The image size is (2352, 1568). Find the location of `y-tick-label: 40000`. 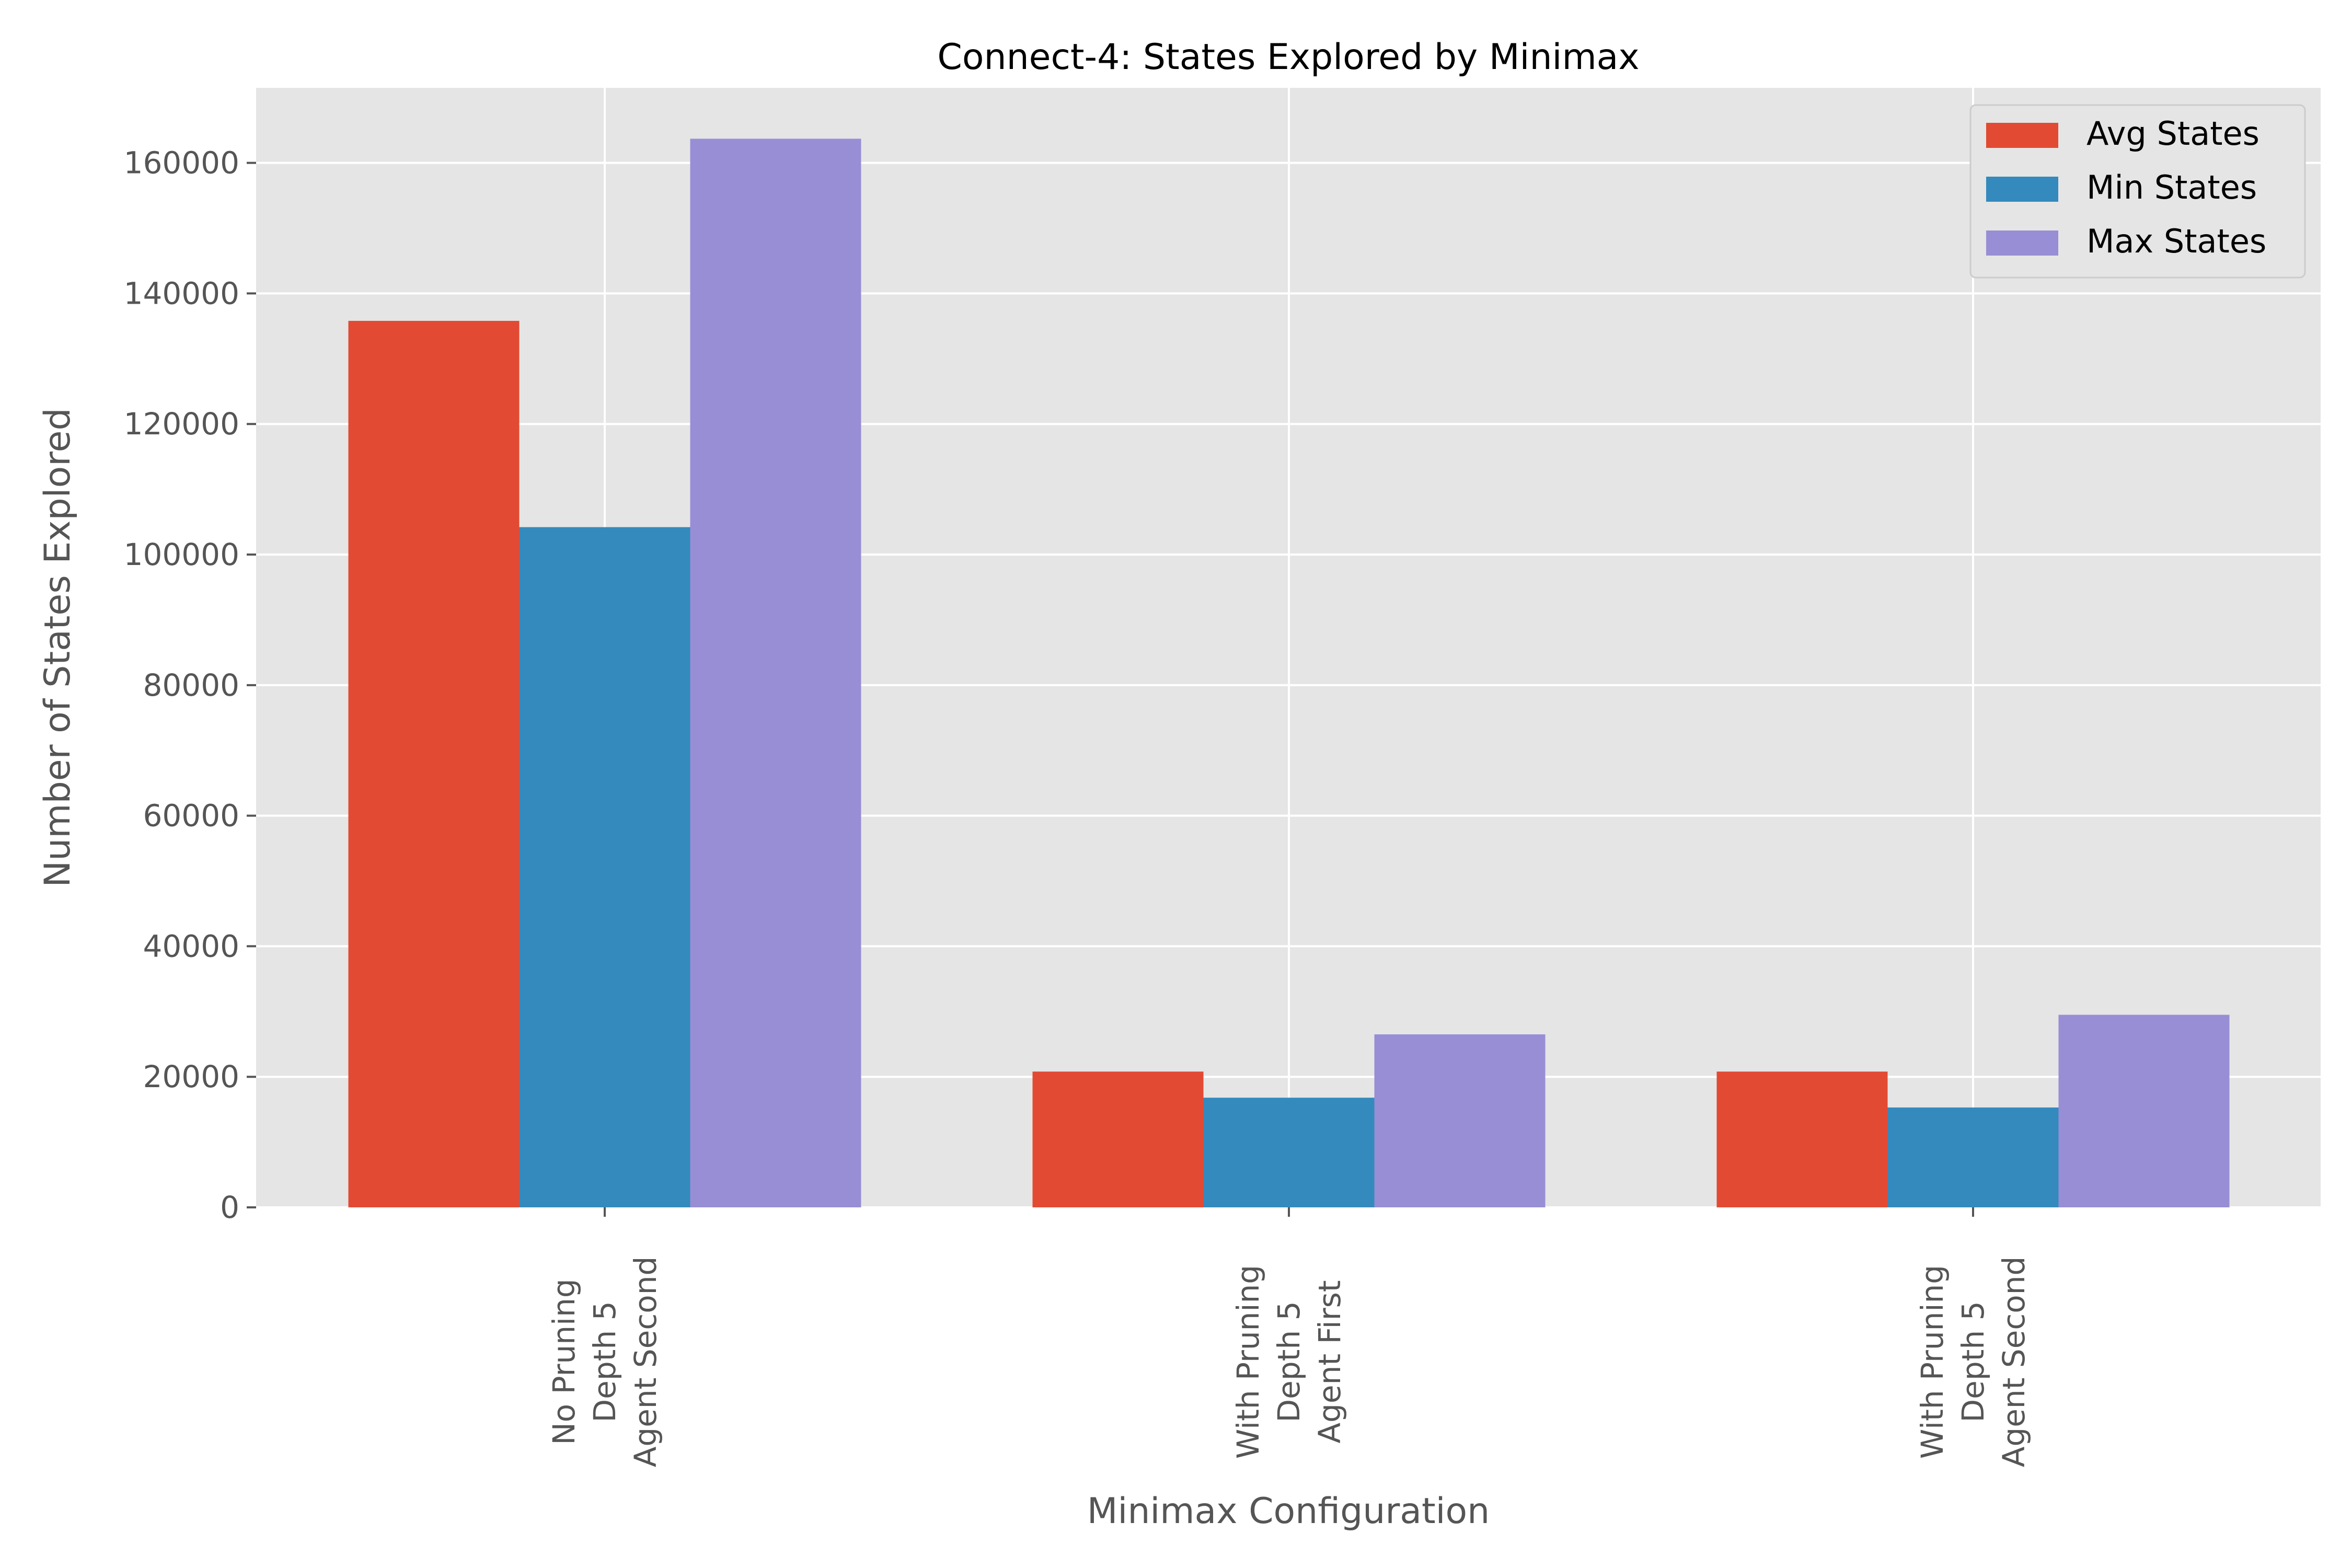

y-tick-label: 40000 is located at coordinates (191, 946).